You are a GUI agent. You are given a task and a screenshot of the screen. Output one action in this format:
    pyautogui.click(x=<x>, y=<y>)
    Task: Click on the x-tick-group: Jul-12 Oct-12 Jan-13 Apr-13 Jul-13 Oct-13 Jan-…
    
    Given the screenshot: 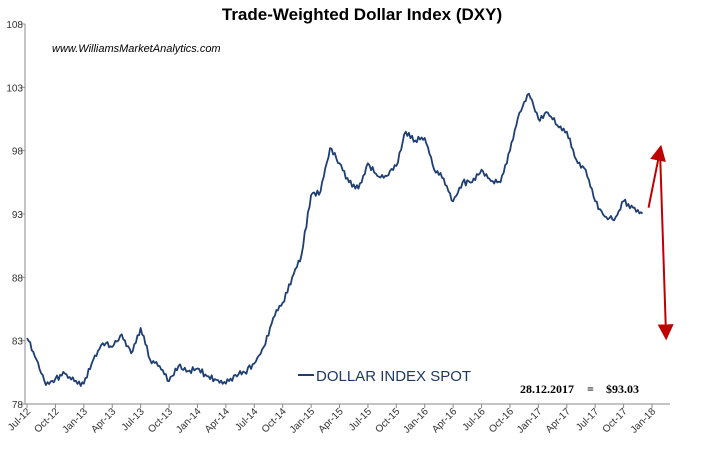 What is the action you would take?
    pyautogui.click(x=332, y=420)
    